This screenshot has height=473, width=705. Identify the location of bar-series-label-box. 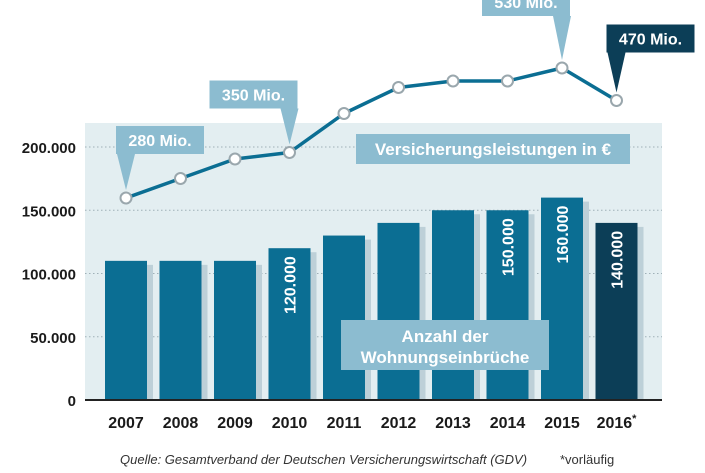
(445, 345).